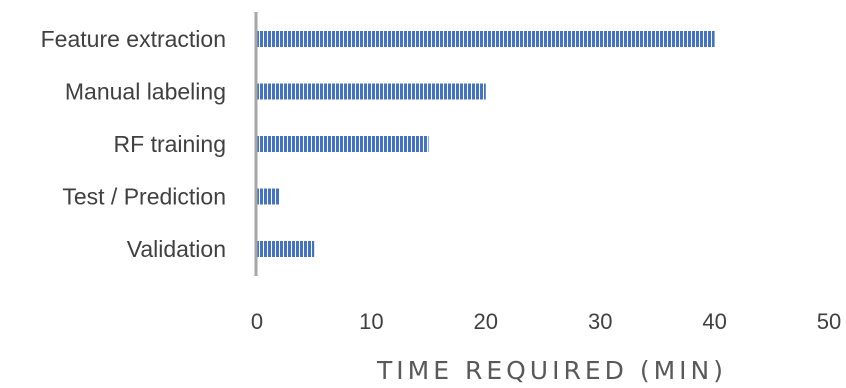 The width and height of the screenshot is (846, 388). Describe the element at coordinates (371, 321) in the screenshot. I see `x-tick-label: 10` at that location.